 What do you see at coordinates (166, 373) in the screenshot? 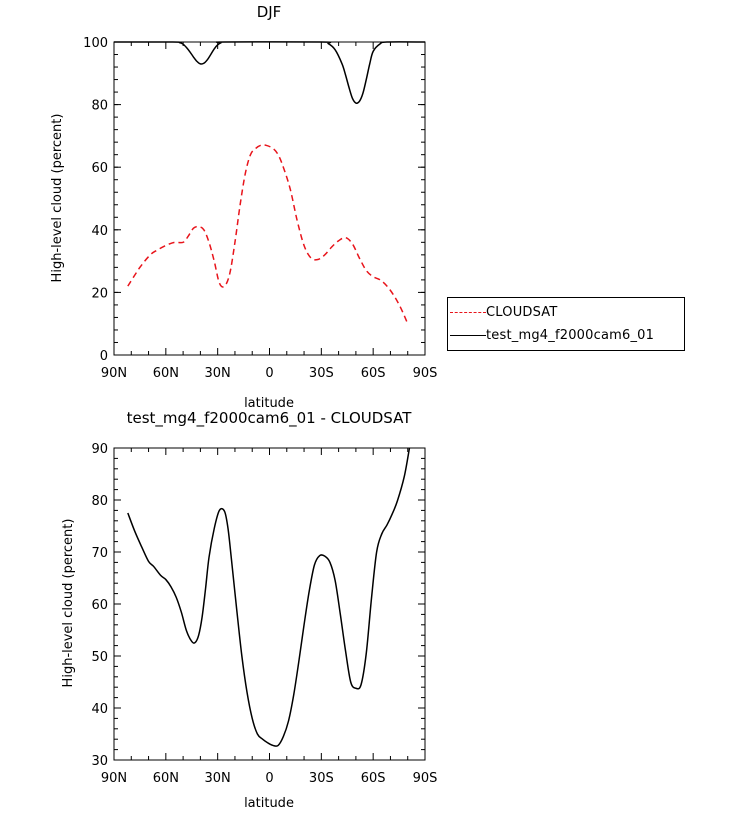
I see `top-x-tick-label: 60N` at bounding box center [166, 373].